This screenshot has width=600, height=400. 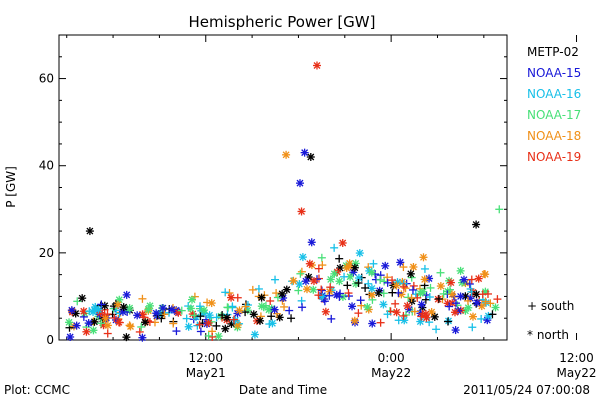 I want to click on legend-entry: NOAA-18, so click(x=554, y=136).